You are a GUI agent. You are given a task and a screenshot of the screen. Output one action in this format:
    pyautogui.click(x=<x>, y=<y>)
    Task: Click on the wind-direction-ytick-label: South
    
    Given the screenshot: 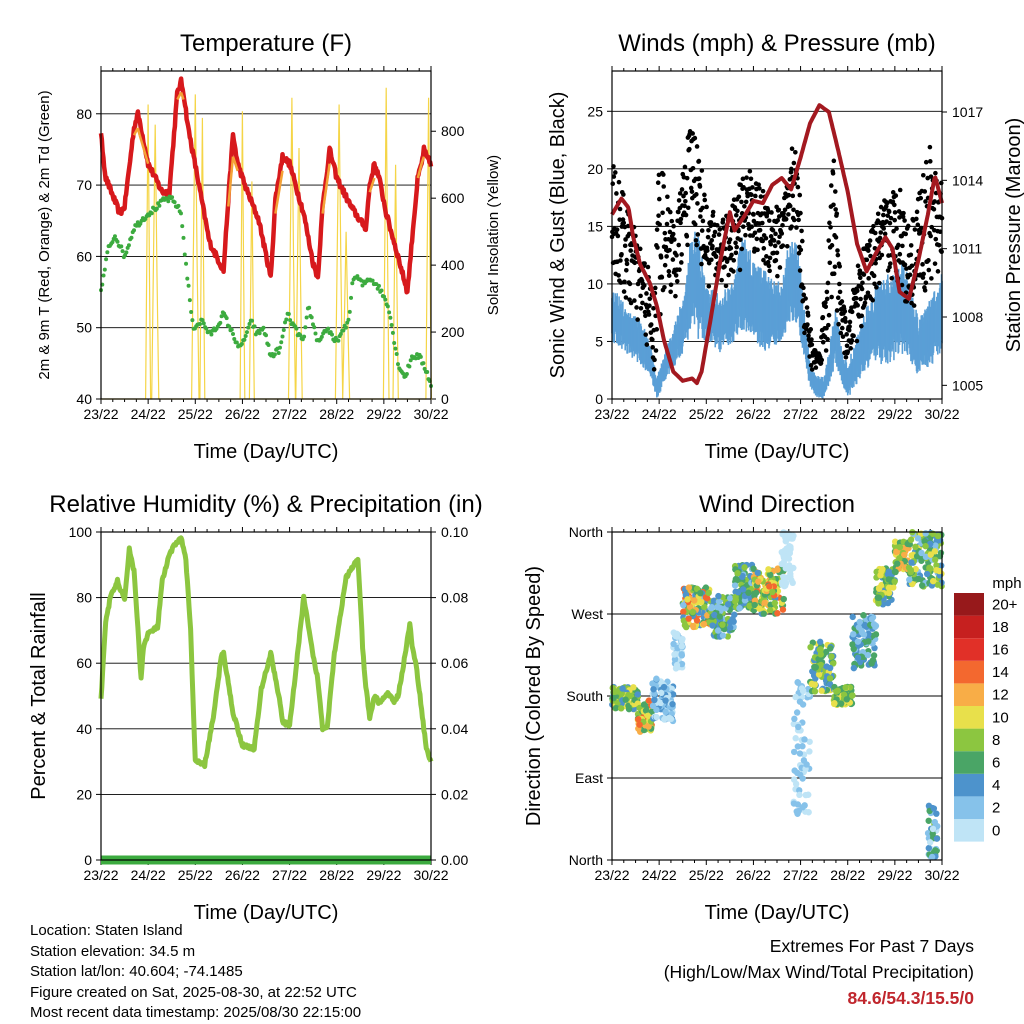 What is the action you would take?
    pyautogui.click(x=584, y=696)
    